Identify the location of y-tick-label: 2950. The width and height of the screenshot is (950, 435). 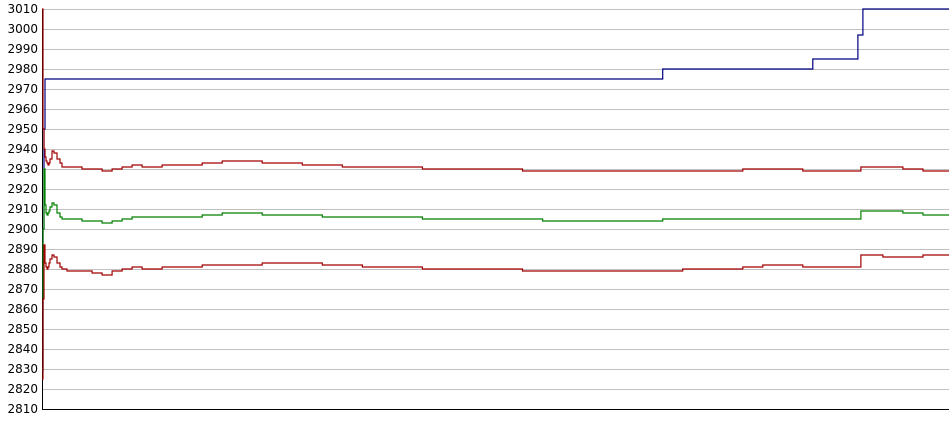
(22, 129).